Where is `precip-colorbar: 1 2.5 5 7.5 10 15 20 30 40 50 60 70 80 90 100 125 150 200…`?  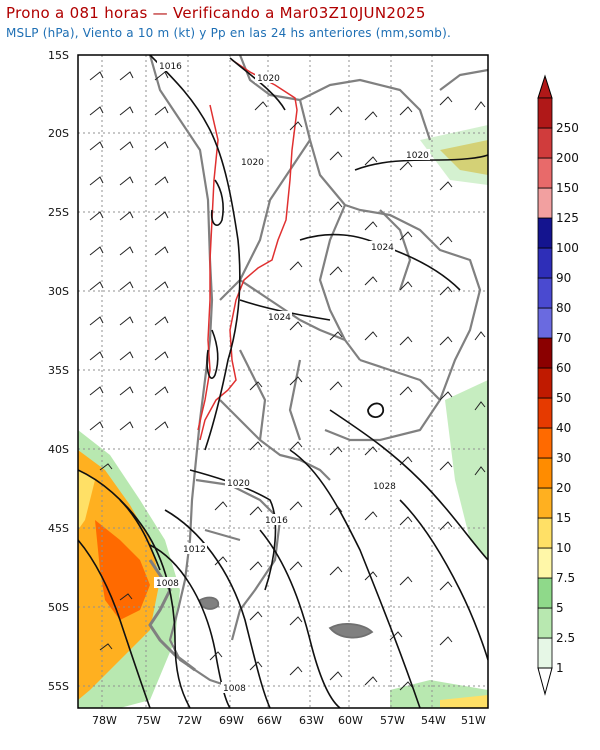
precip-colorbar: 1 2.5 5 7.5 10 15 20 30 40 50 60 70 80 90 100 125 150 200… is located at coordinates (558, 385).